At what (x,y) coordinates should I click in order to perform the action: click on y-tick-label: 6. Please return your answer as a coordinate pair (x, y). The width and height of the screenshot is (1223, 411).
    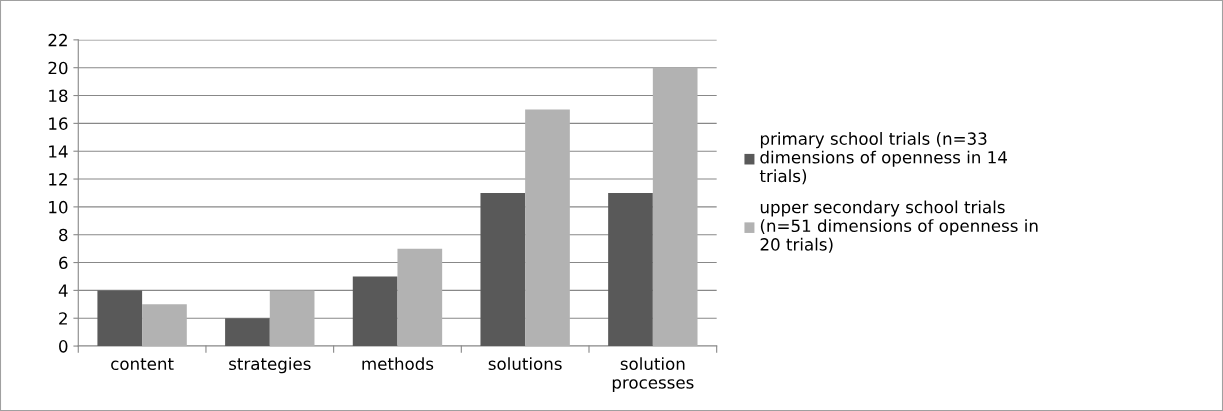
    Looking at the image, I should click on (63, 263).